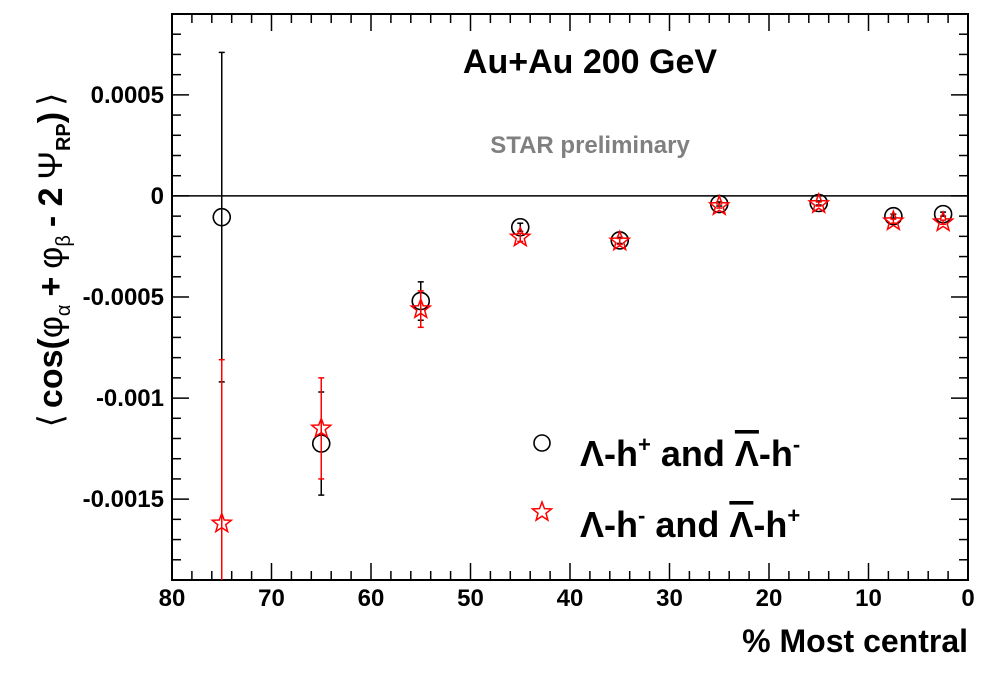  I want to click on y-axis-title: ⟨cos(φα+φβ- 2ΨRP)⟩, so click(53, 260).